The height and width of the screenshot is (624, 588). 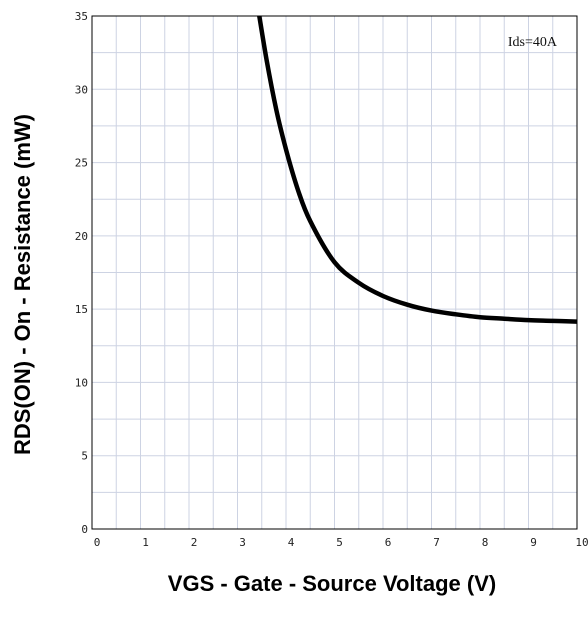 What do you see at coordinates (145, 542) in the screenshot?
I see `x-tick-label: 1` at bounding box center [145, 542].